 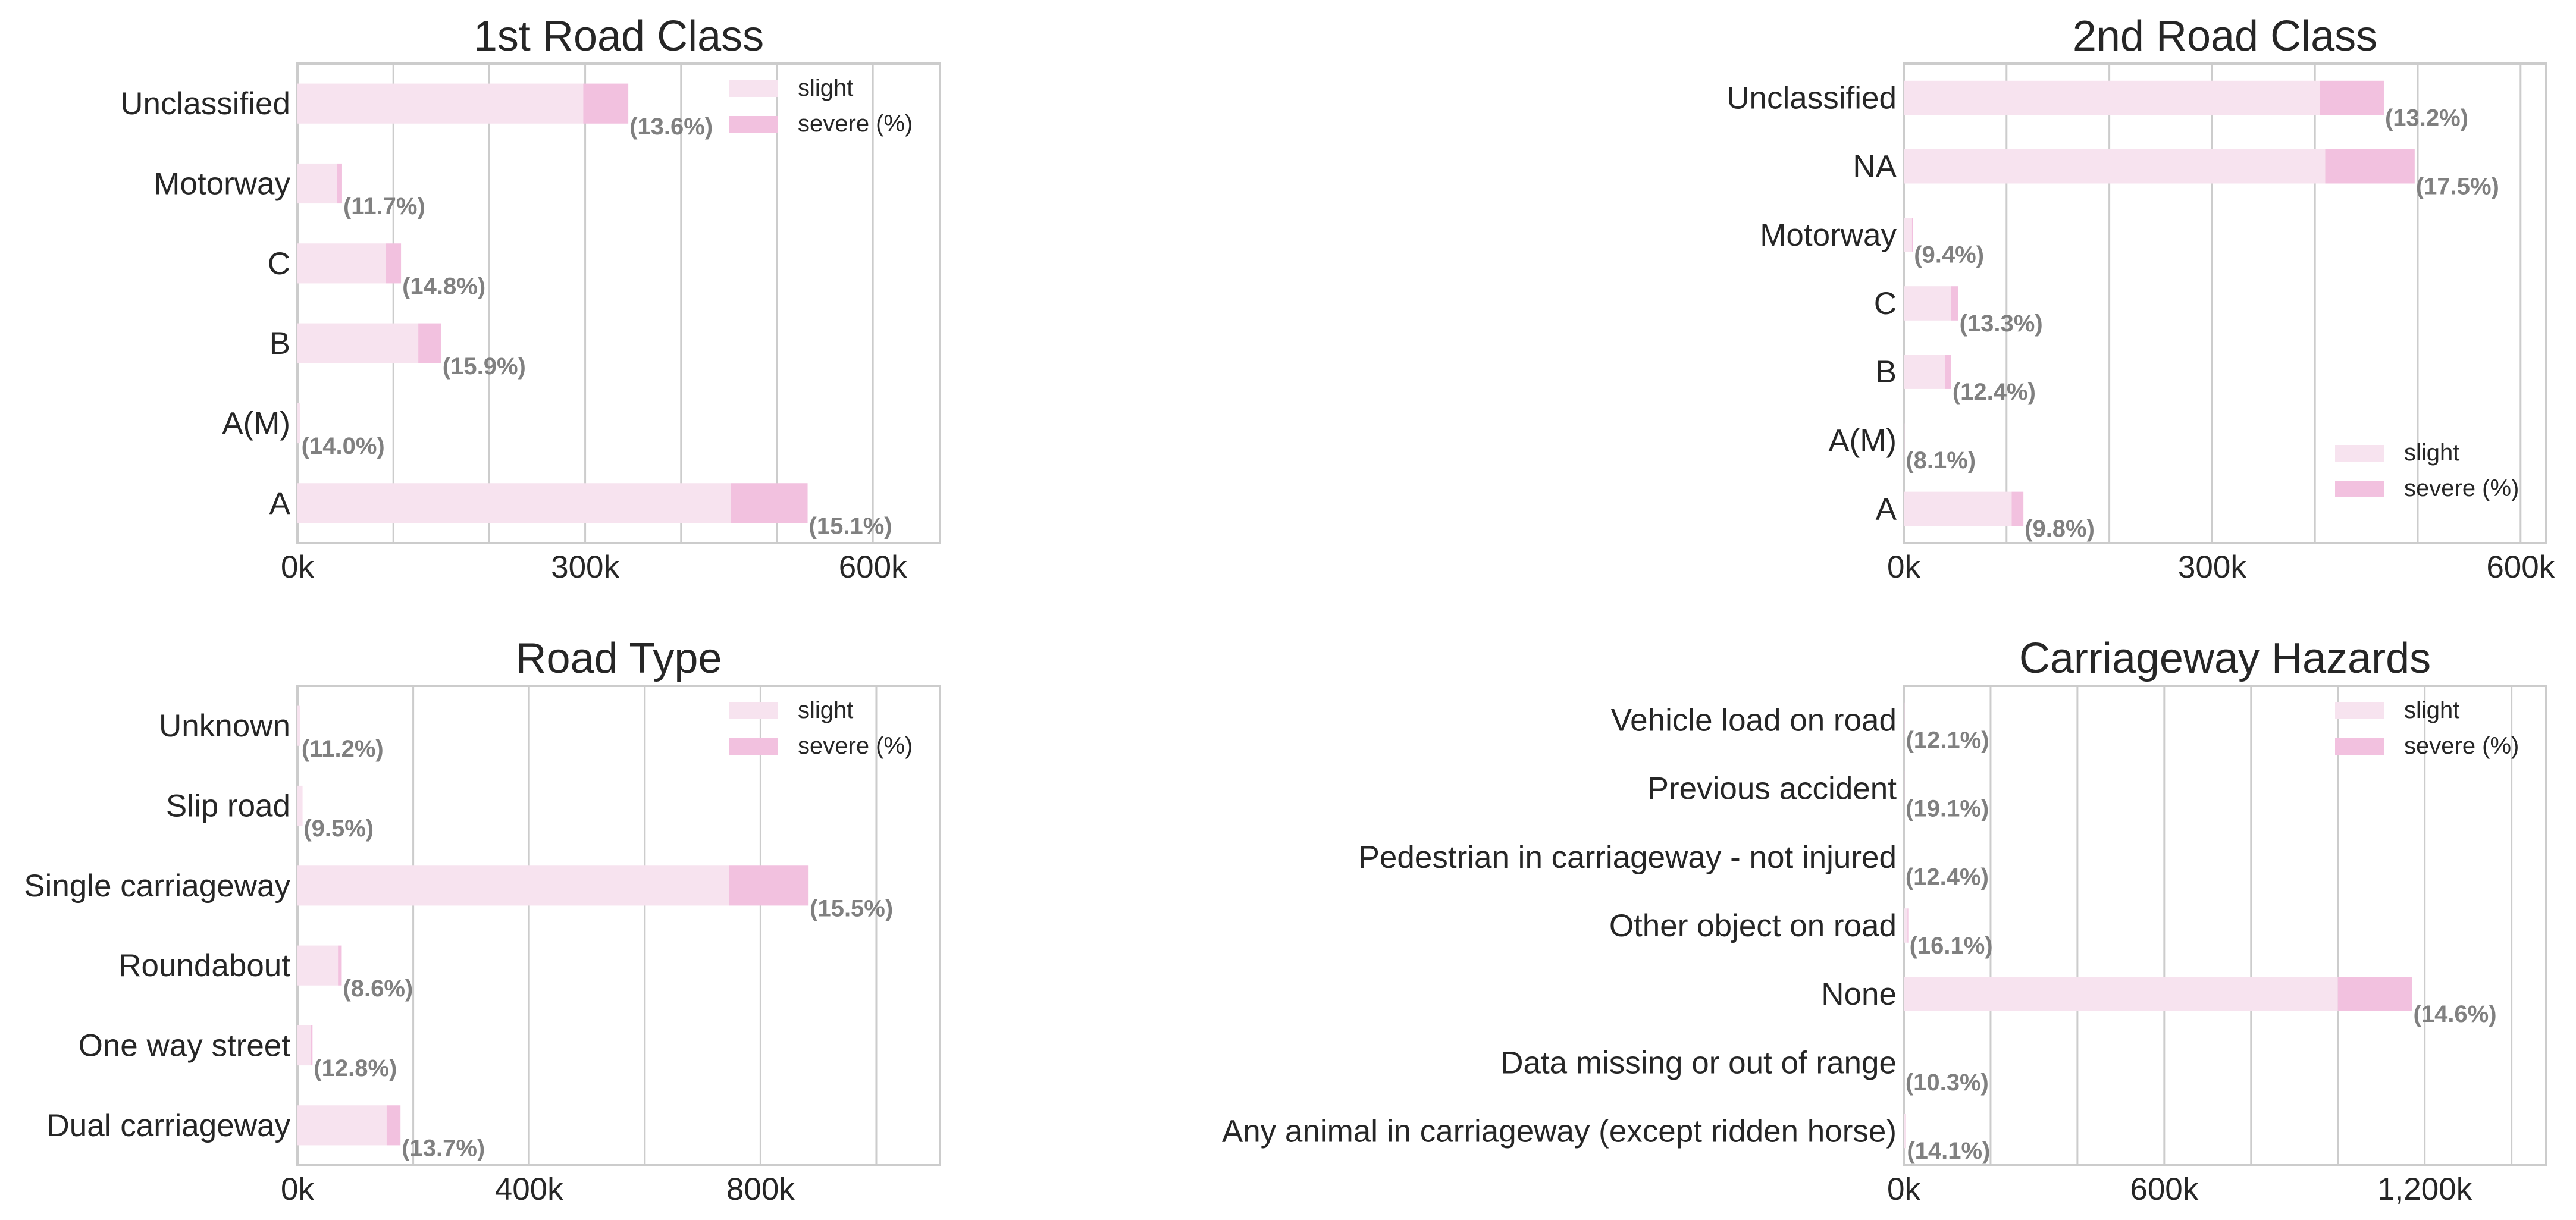 I want to click on severe-pct-label: (13.2%), so click(x=2427, y=118).